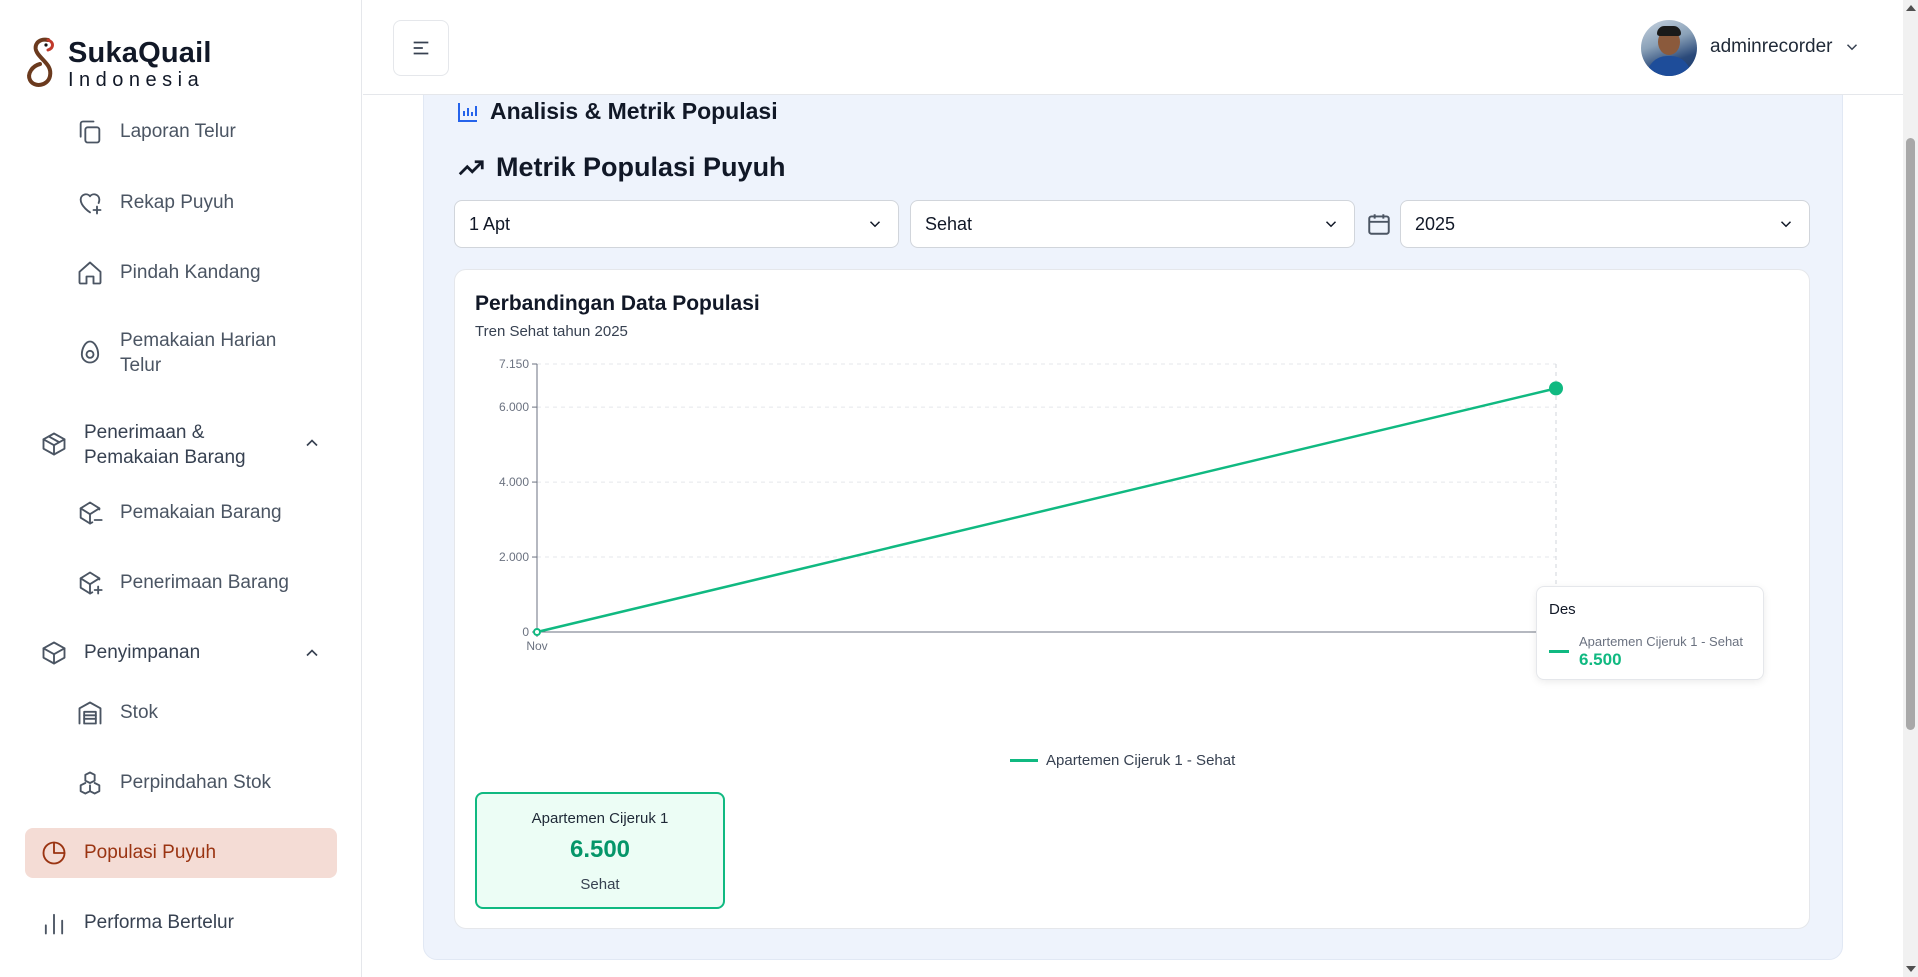 This screenshot has height=977, width=1918. What do you see at coordinates (90, 513) in the screenshot?
I see `package-minus-icon` at bounding box center [90, 513].